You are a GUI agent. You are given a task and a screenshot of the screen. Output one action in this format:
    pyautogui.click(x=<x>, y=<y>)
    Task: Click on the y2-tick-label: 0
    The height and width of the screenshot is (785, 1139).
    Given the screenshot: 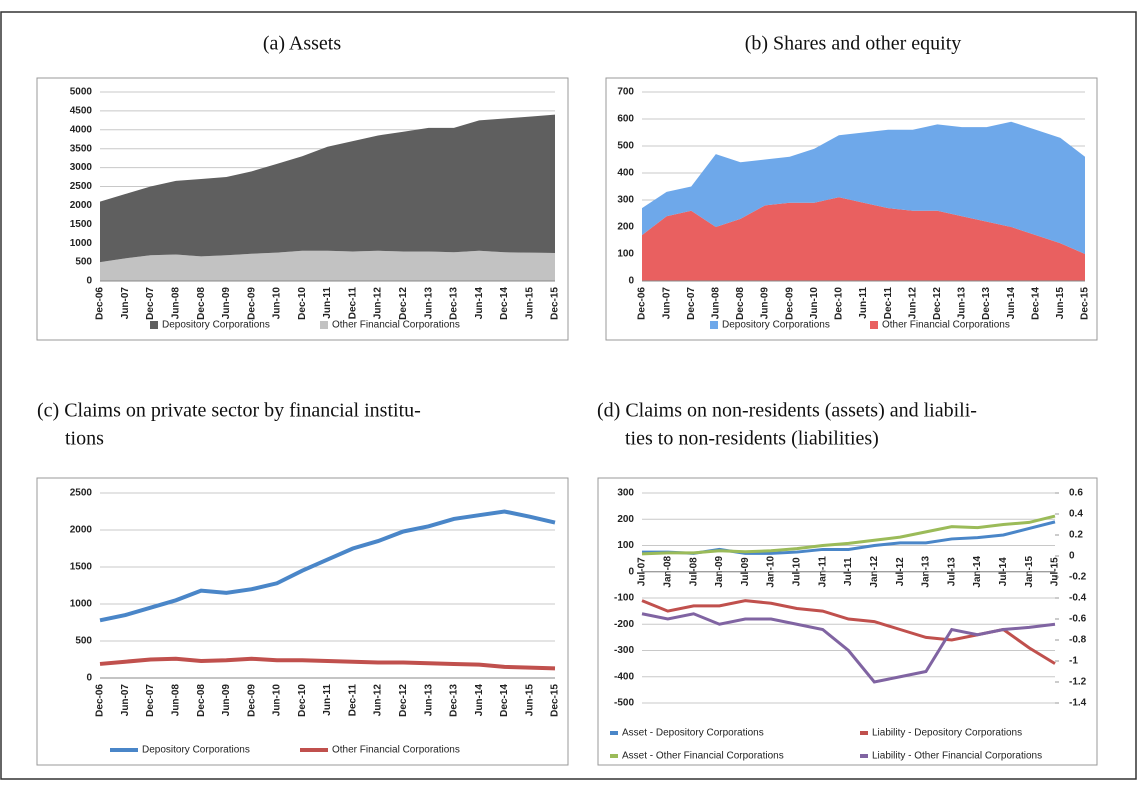 What is the action you would take?
    pyautogui.click(x=1072, y=556)
    